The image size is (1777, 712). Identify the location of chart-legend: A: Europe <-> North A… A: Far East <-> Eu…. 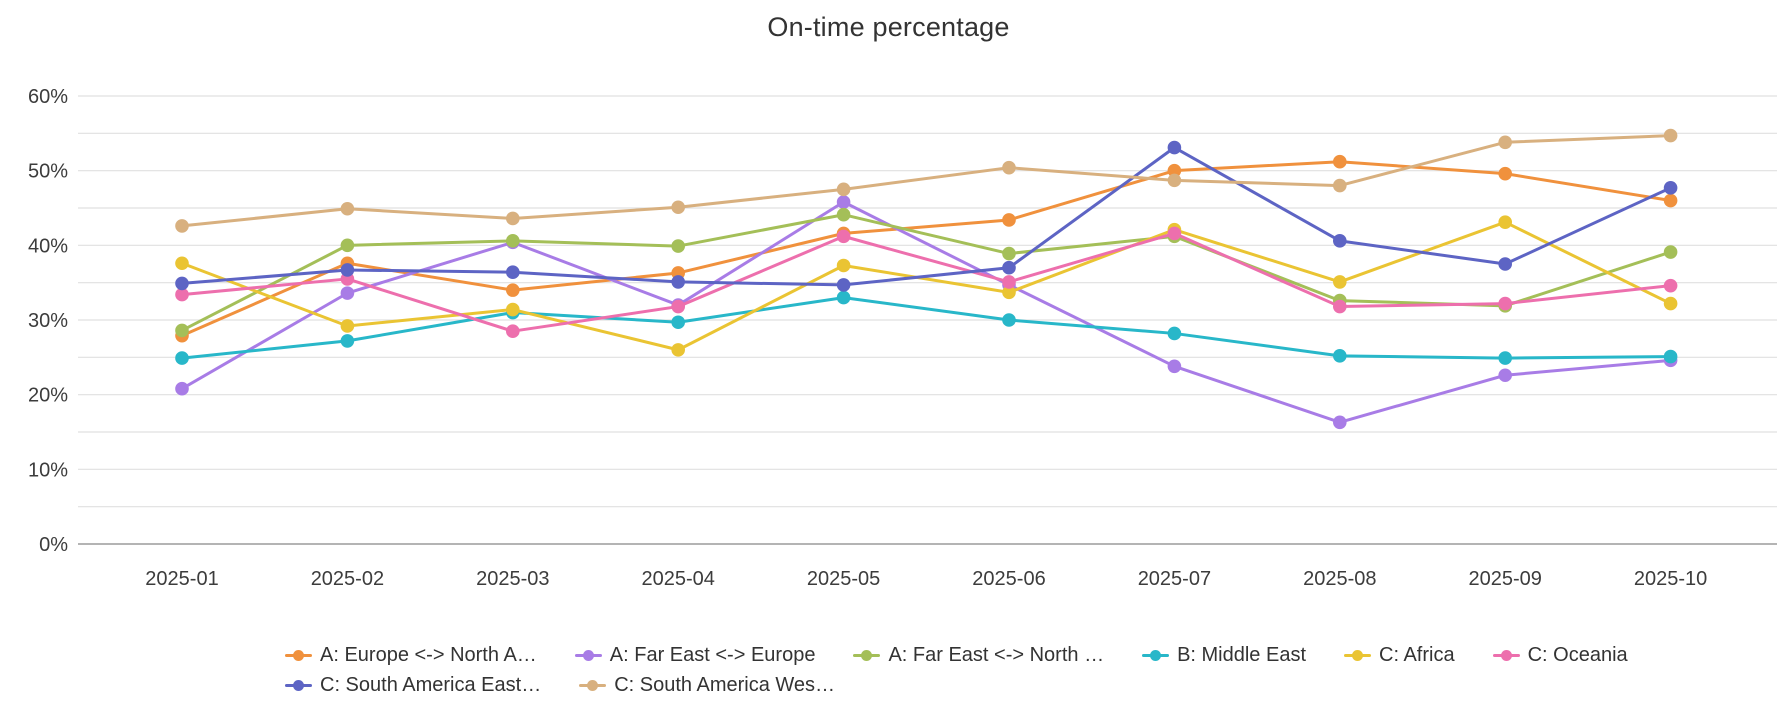
(956, 670).